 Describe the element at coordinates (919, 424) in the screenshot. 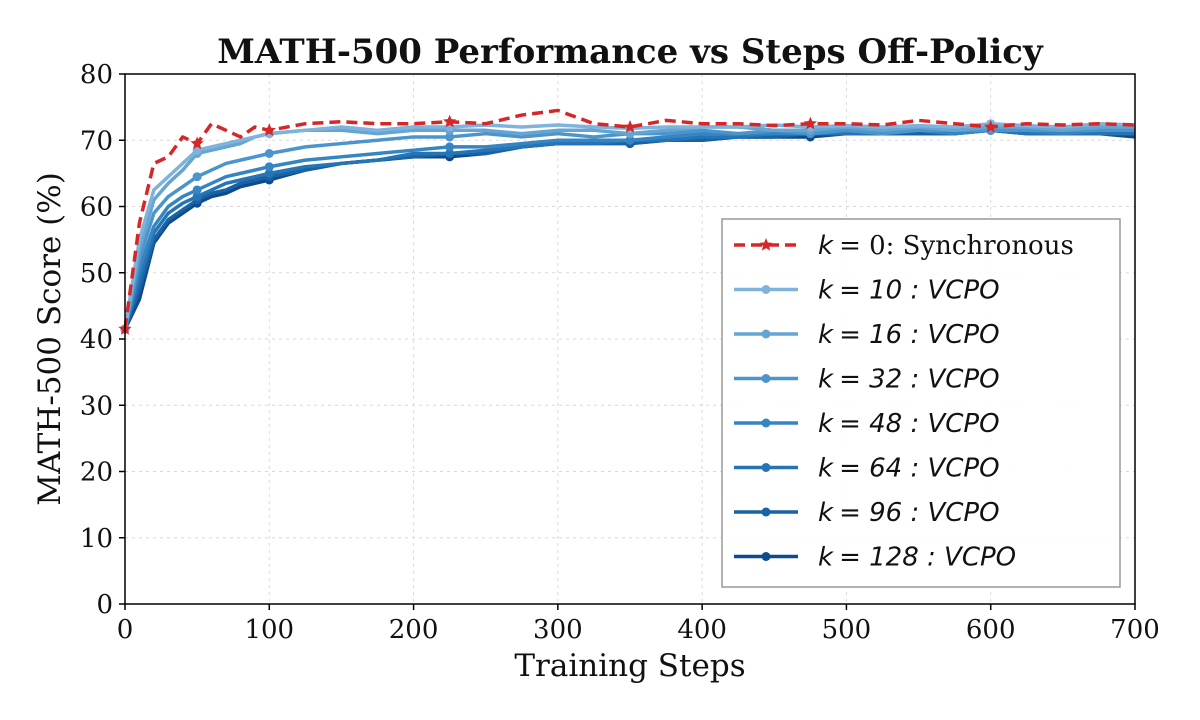

I see `legend-label-text: = 48 : VCPO` at that location.